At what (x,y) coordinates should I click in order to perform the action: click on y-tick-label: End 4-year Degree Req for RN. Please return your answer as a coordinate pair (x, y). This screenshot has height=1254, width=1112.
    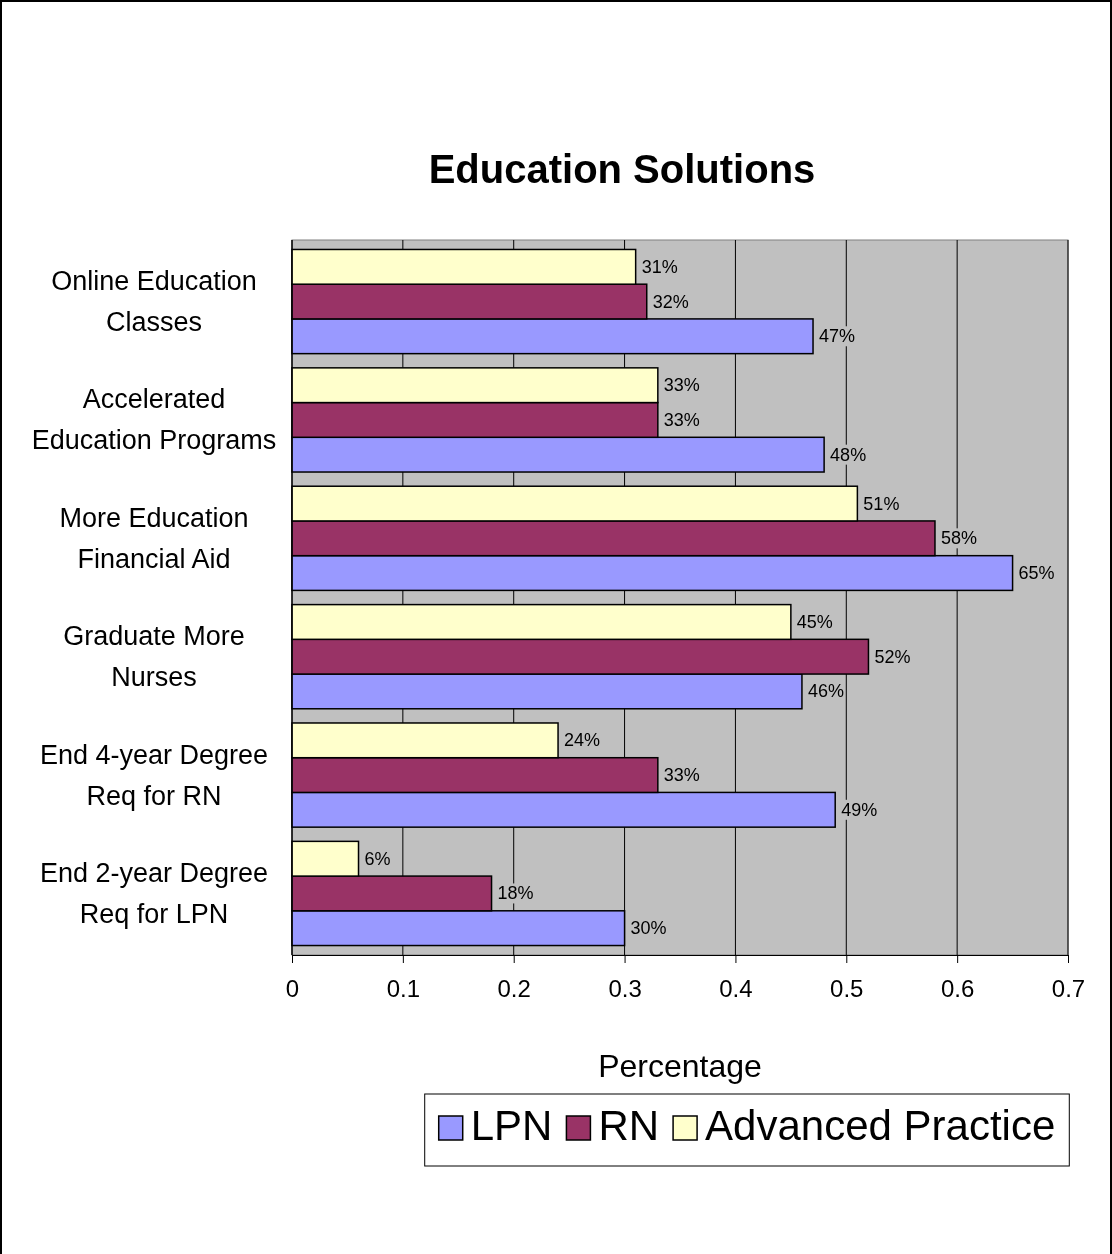
    Looking at the image, I should click on (154, 775).